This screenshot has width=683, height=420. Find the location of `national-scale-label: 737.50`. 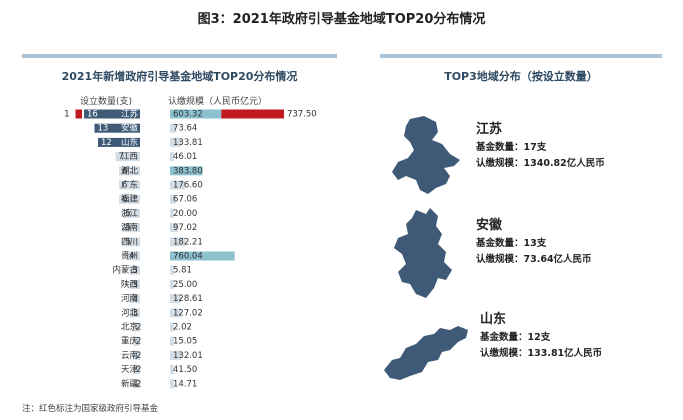

national-scale-label: 737.50 is located at coordinates (302, 115).